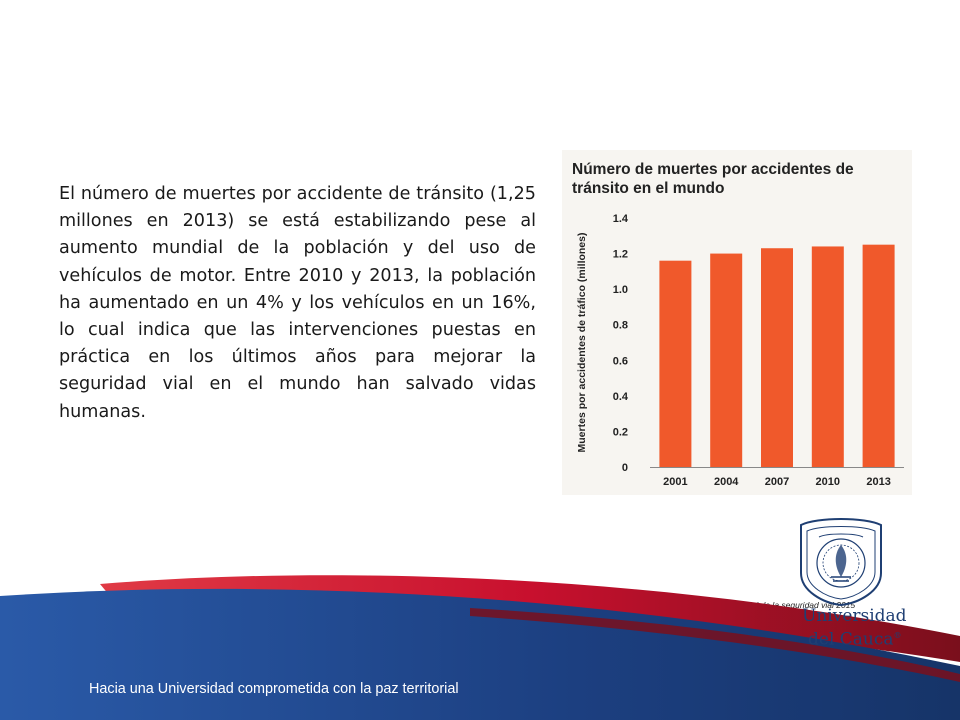 The image size is (960, 720). What do you see at coordinates (828, 482) in the screenshot?
I see `x-tick-label: 2010` at bounding box center [828, 482].